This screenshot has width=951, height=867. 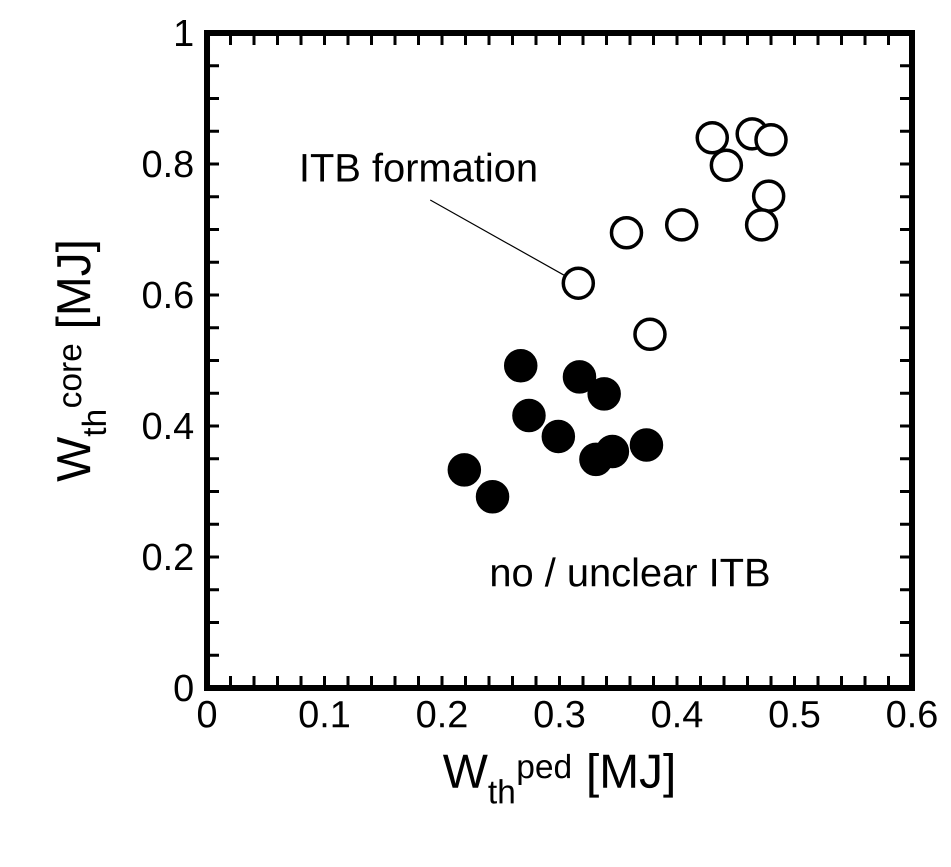 What do you see at coordinates (677, 714) in the screenshot?
I see `x-tick-label: 0.4` at bounding box center [677, 714].